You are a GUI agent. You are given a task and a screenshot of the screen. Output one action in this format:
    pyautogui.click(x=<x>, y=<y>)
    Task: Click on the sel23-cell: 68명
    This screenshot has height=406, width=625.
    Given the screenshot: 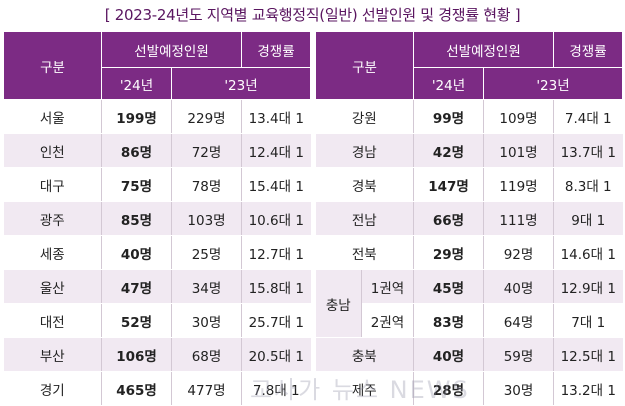 What is the action you would take?
    pyautogui.click(x=206, y=354)
    